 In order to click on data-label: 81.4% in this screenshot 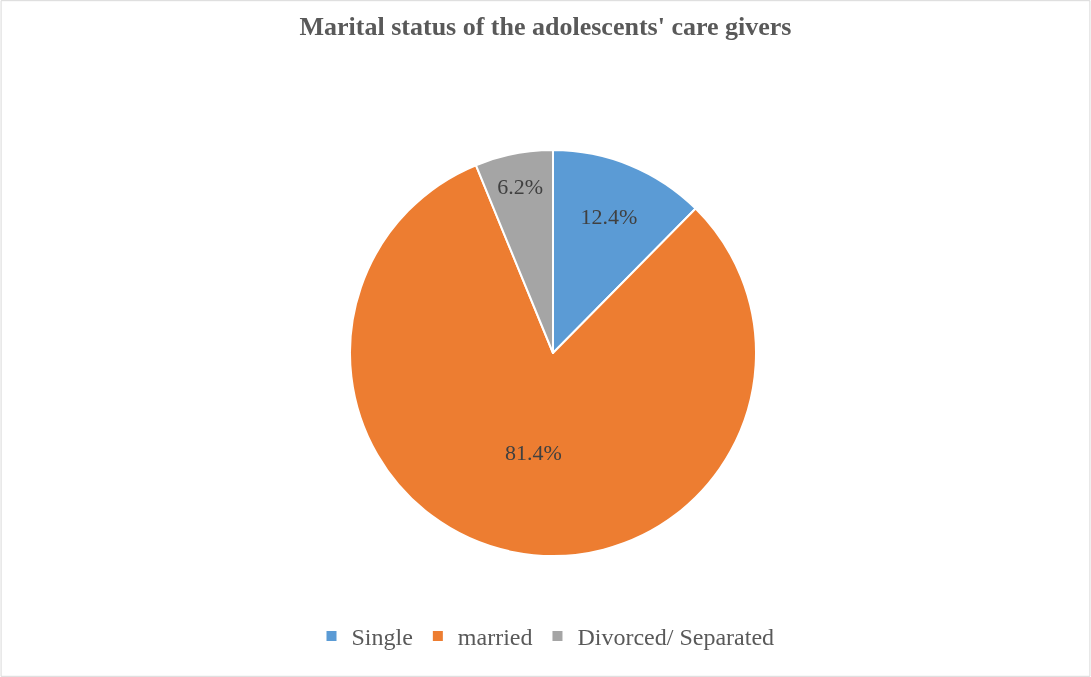, I will do `click(533, 453)`.